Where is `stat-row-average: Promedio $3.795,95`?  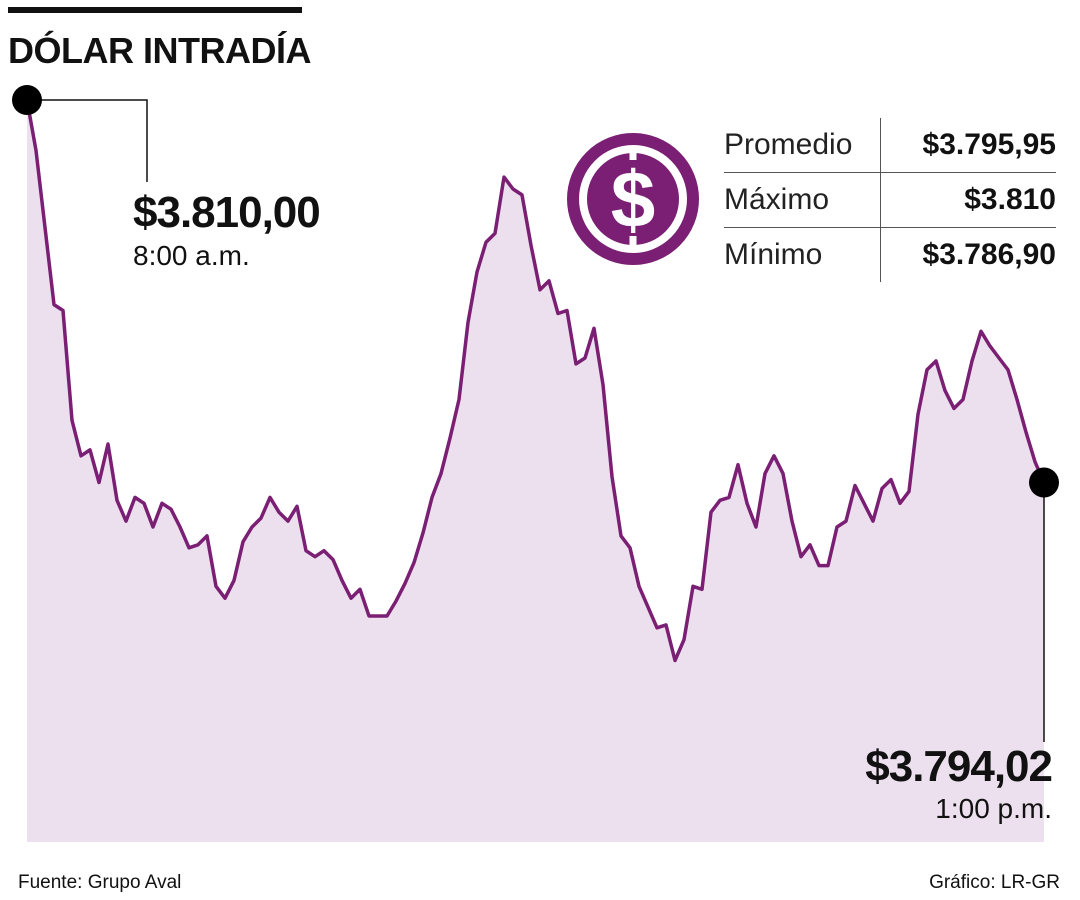
stat-row-average: Promedio $3.795,95 is located at coordinates (890, 145).